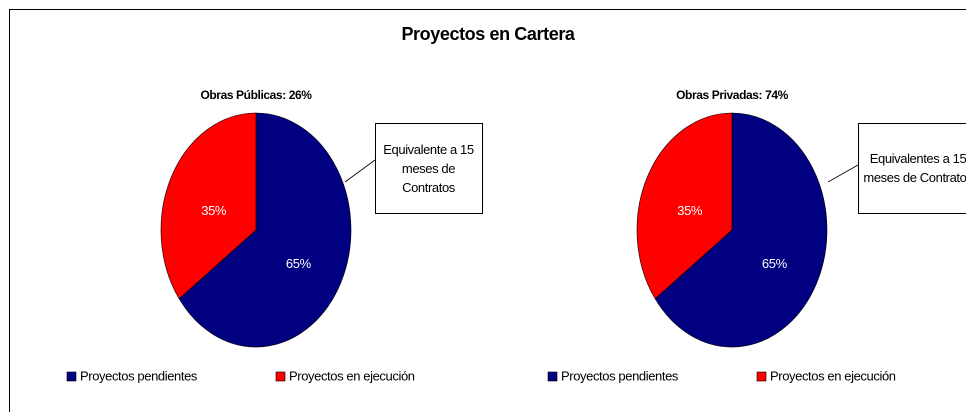 The width and height of the screenshot is (966, 412). I want to click on annotation-text: Equivalentes a 15 meses de Contratos, so click(914, 168).